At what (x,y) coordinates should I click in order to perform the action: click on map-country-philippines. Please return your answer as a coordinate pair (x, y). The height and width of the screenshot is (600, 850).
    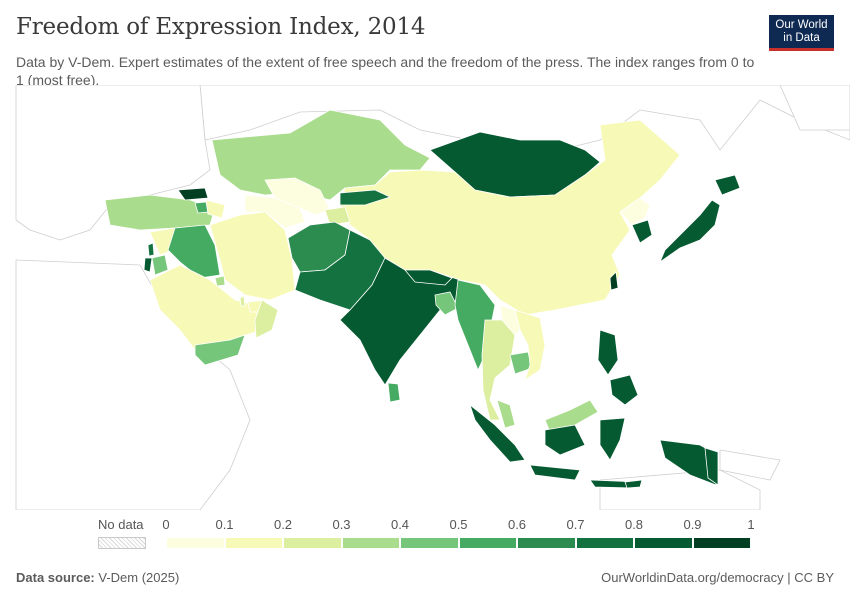
    Looking at the image, I should click on (618, 367).